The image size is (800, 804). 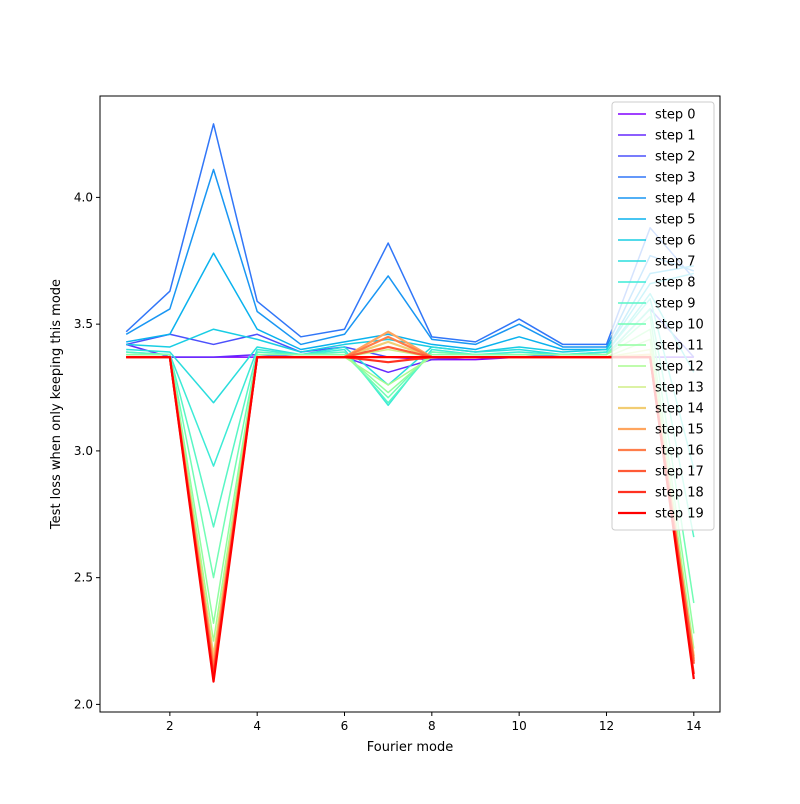 I want to click on x-tick-label: 2, so click(x=170, y=726).